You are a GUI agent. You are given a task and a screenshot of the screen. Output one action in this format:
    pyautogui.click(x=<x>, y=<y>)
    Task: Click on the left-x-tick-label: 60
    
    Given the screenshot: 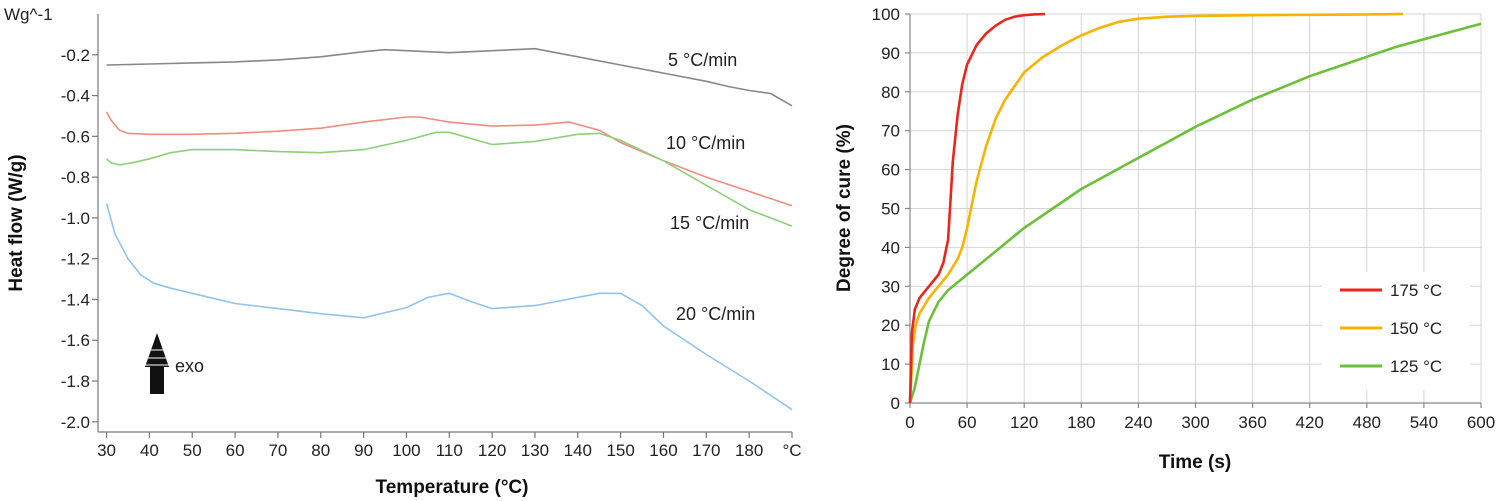 What is the action you would take?
    pyautogui.click(x=235, y=450)
    